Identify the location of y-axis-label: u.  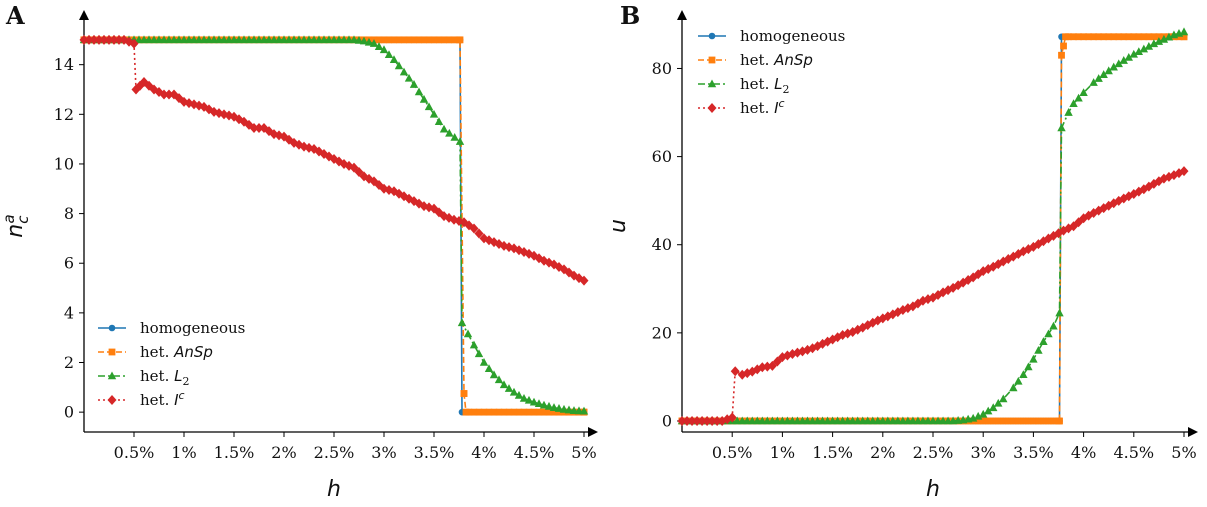
(618, 226).